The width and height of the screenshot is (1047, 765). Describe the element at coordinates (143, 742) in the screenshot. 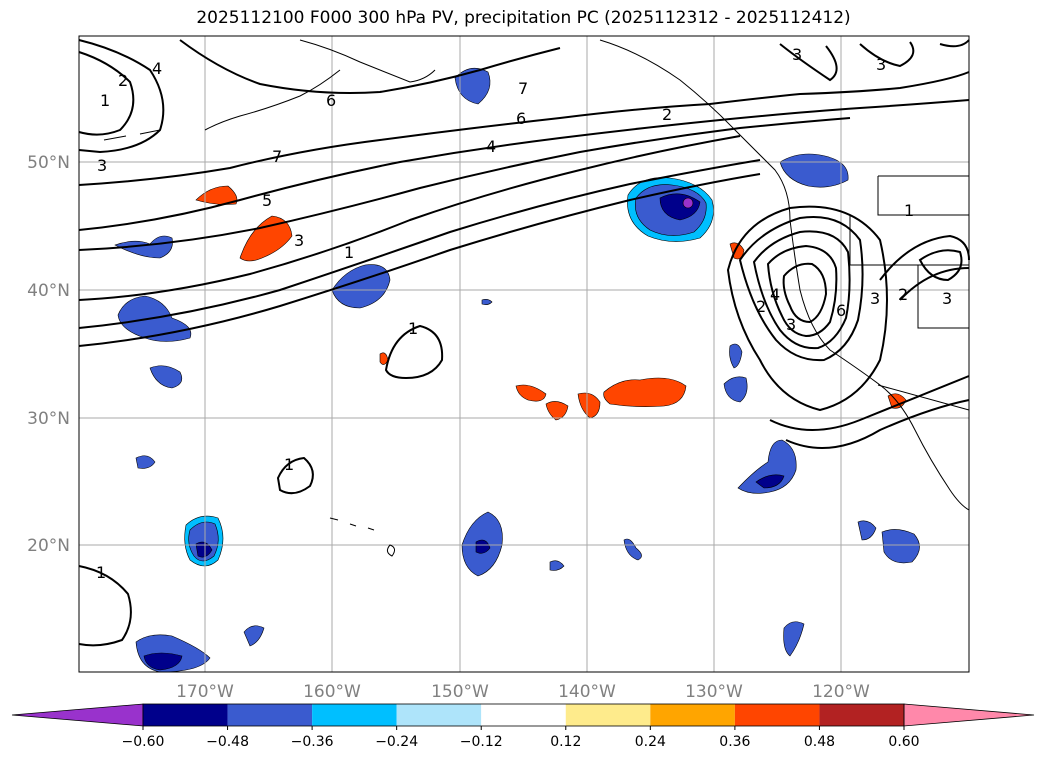

I see `colorbar-tick-label: −0.60` at that location.